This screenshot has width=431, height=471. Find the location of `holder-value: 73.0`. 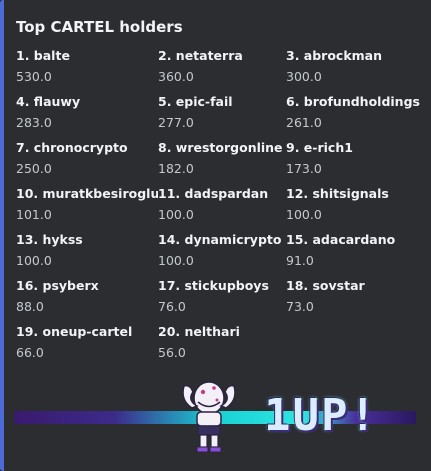

holder-value: 73.0 is located at coordinates (300, 306).